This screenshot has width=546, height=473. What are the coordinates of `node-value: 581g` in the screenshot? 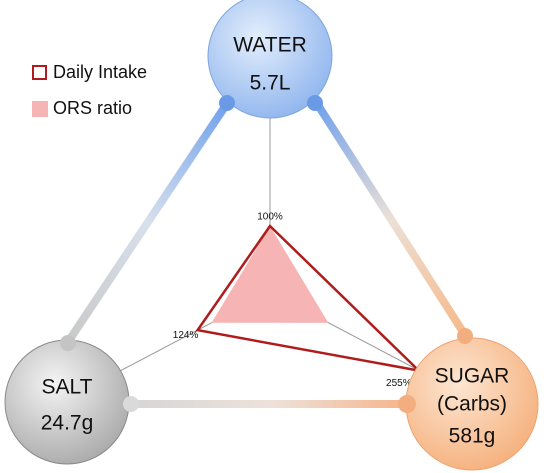 It's located at (472, 436).